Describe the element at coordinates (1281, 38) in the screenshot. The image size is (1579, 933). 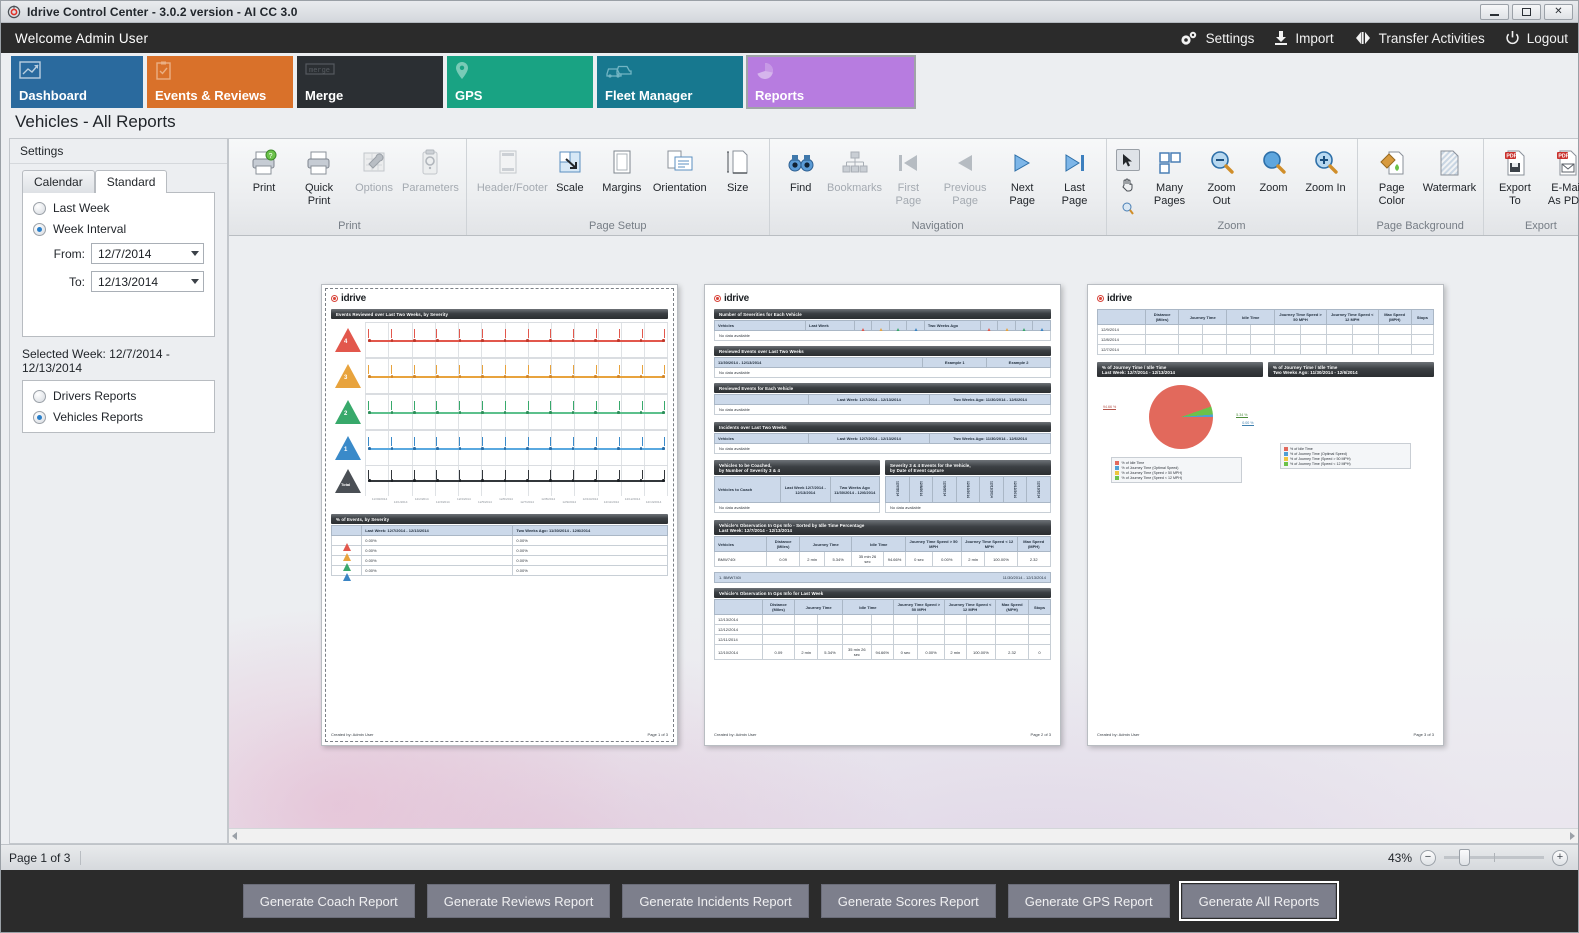
I see `download-icon` at that location.